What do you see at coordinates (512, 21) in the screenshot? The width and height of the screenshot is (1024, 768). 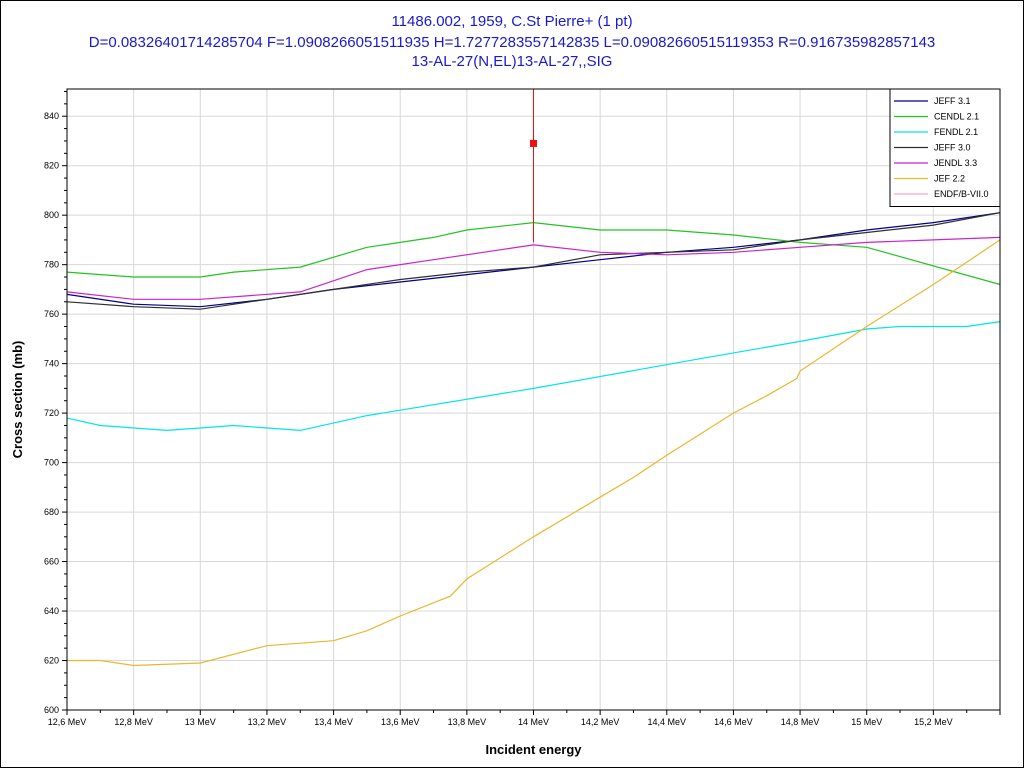 I see `chart-title-line-1: 11486.002, 1959, C.St Pierre+ (1 pt)` at bounding box center [512, 21].